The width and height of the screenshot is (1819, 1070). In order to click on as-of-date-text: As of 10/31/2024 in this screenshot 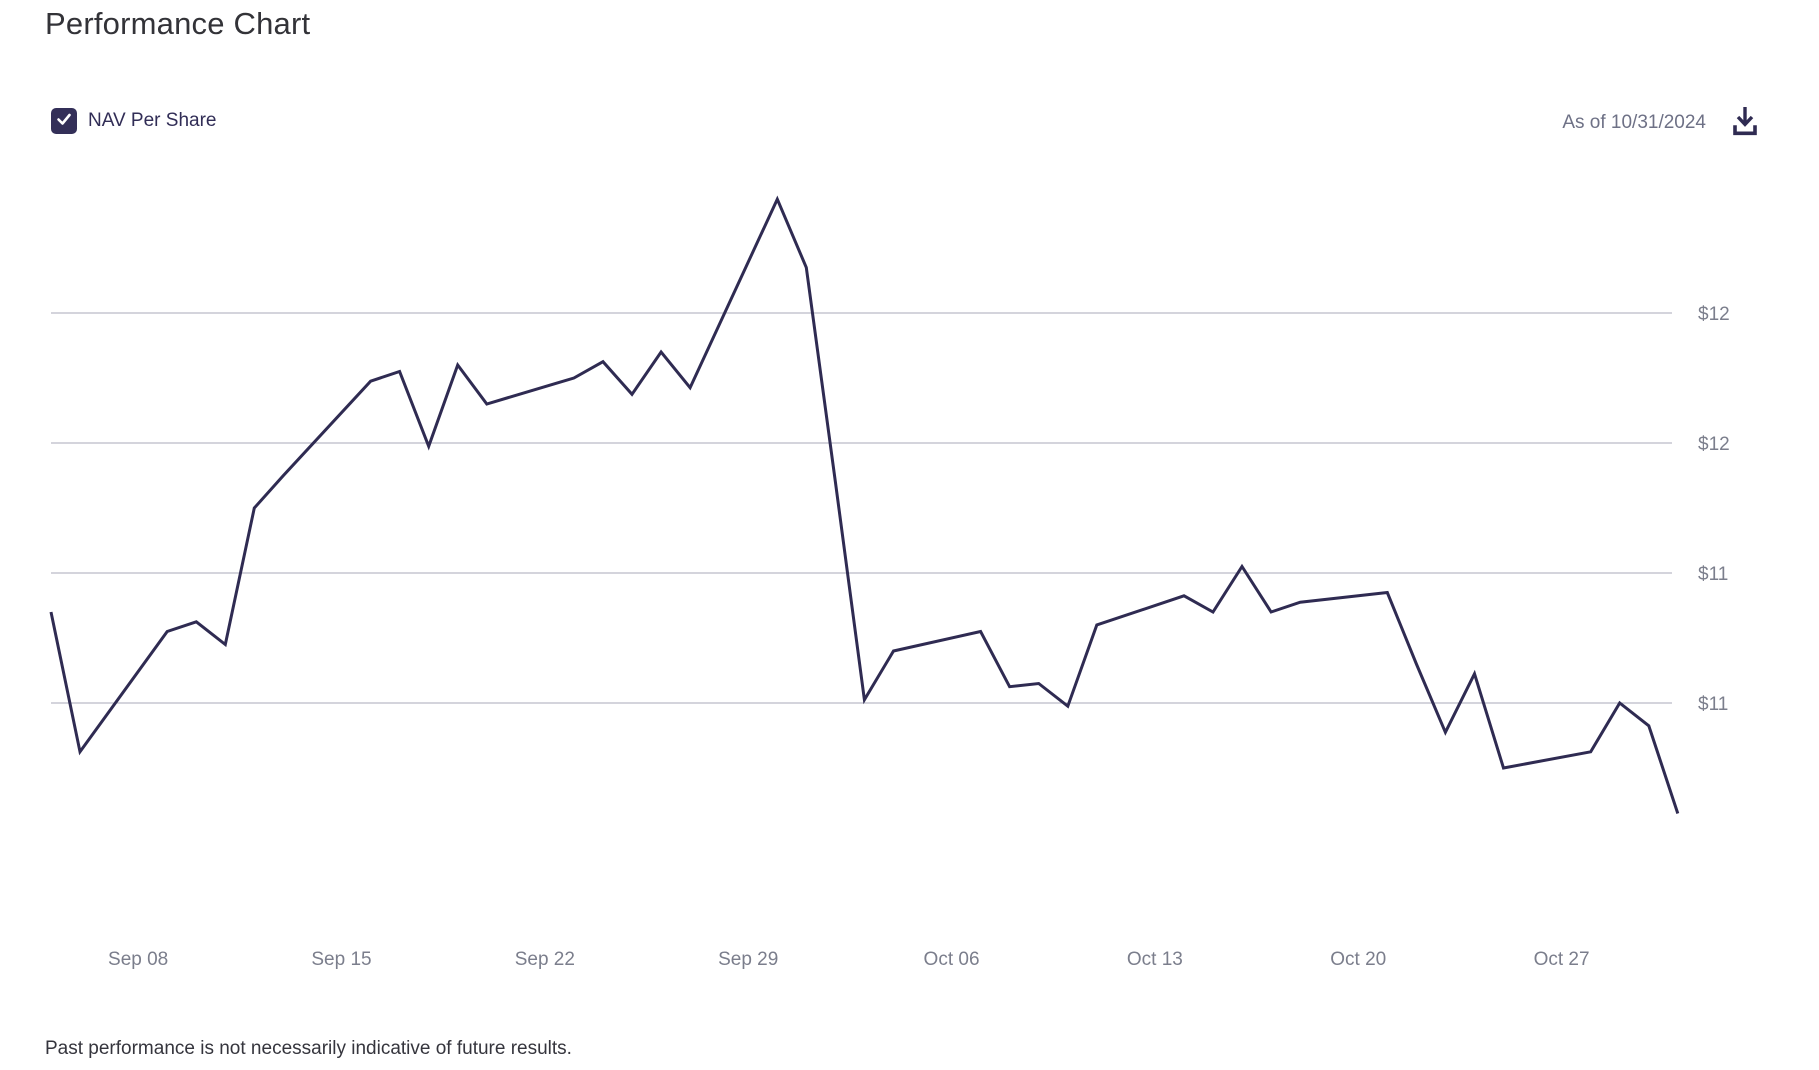, I will do `click(1634, 122)`.